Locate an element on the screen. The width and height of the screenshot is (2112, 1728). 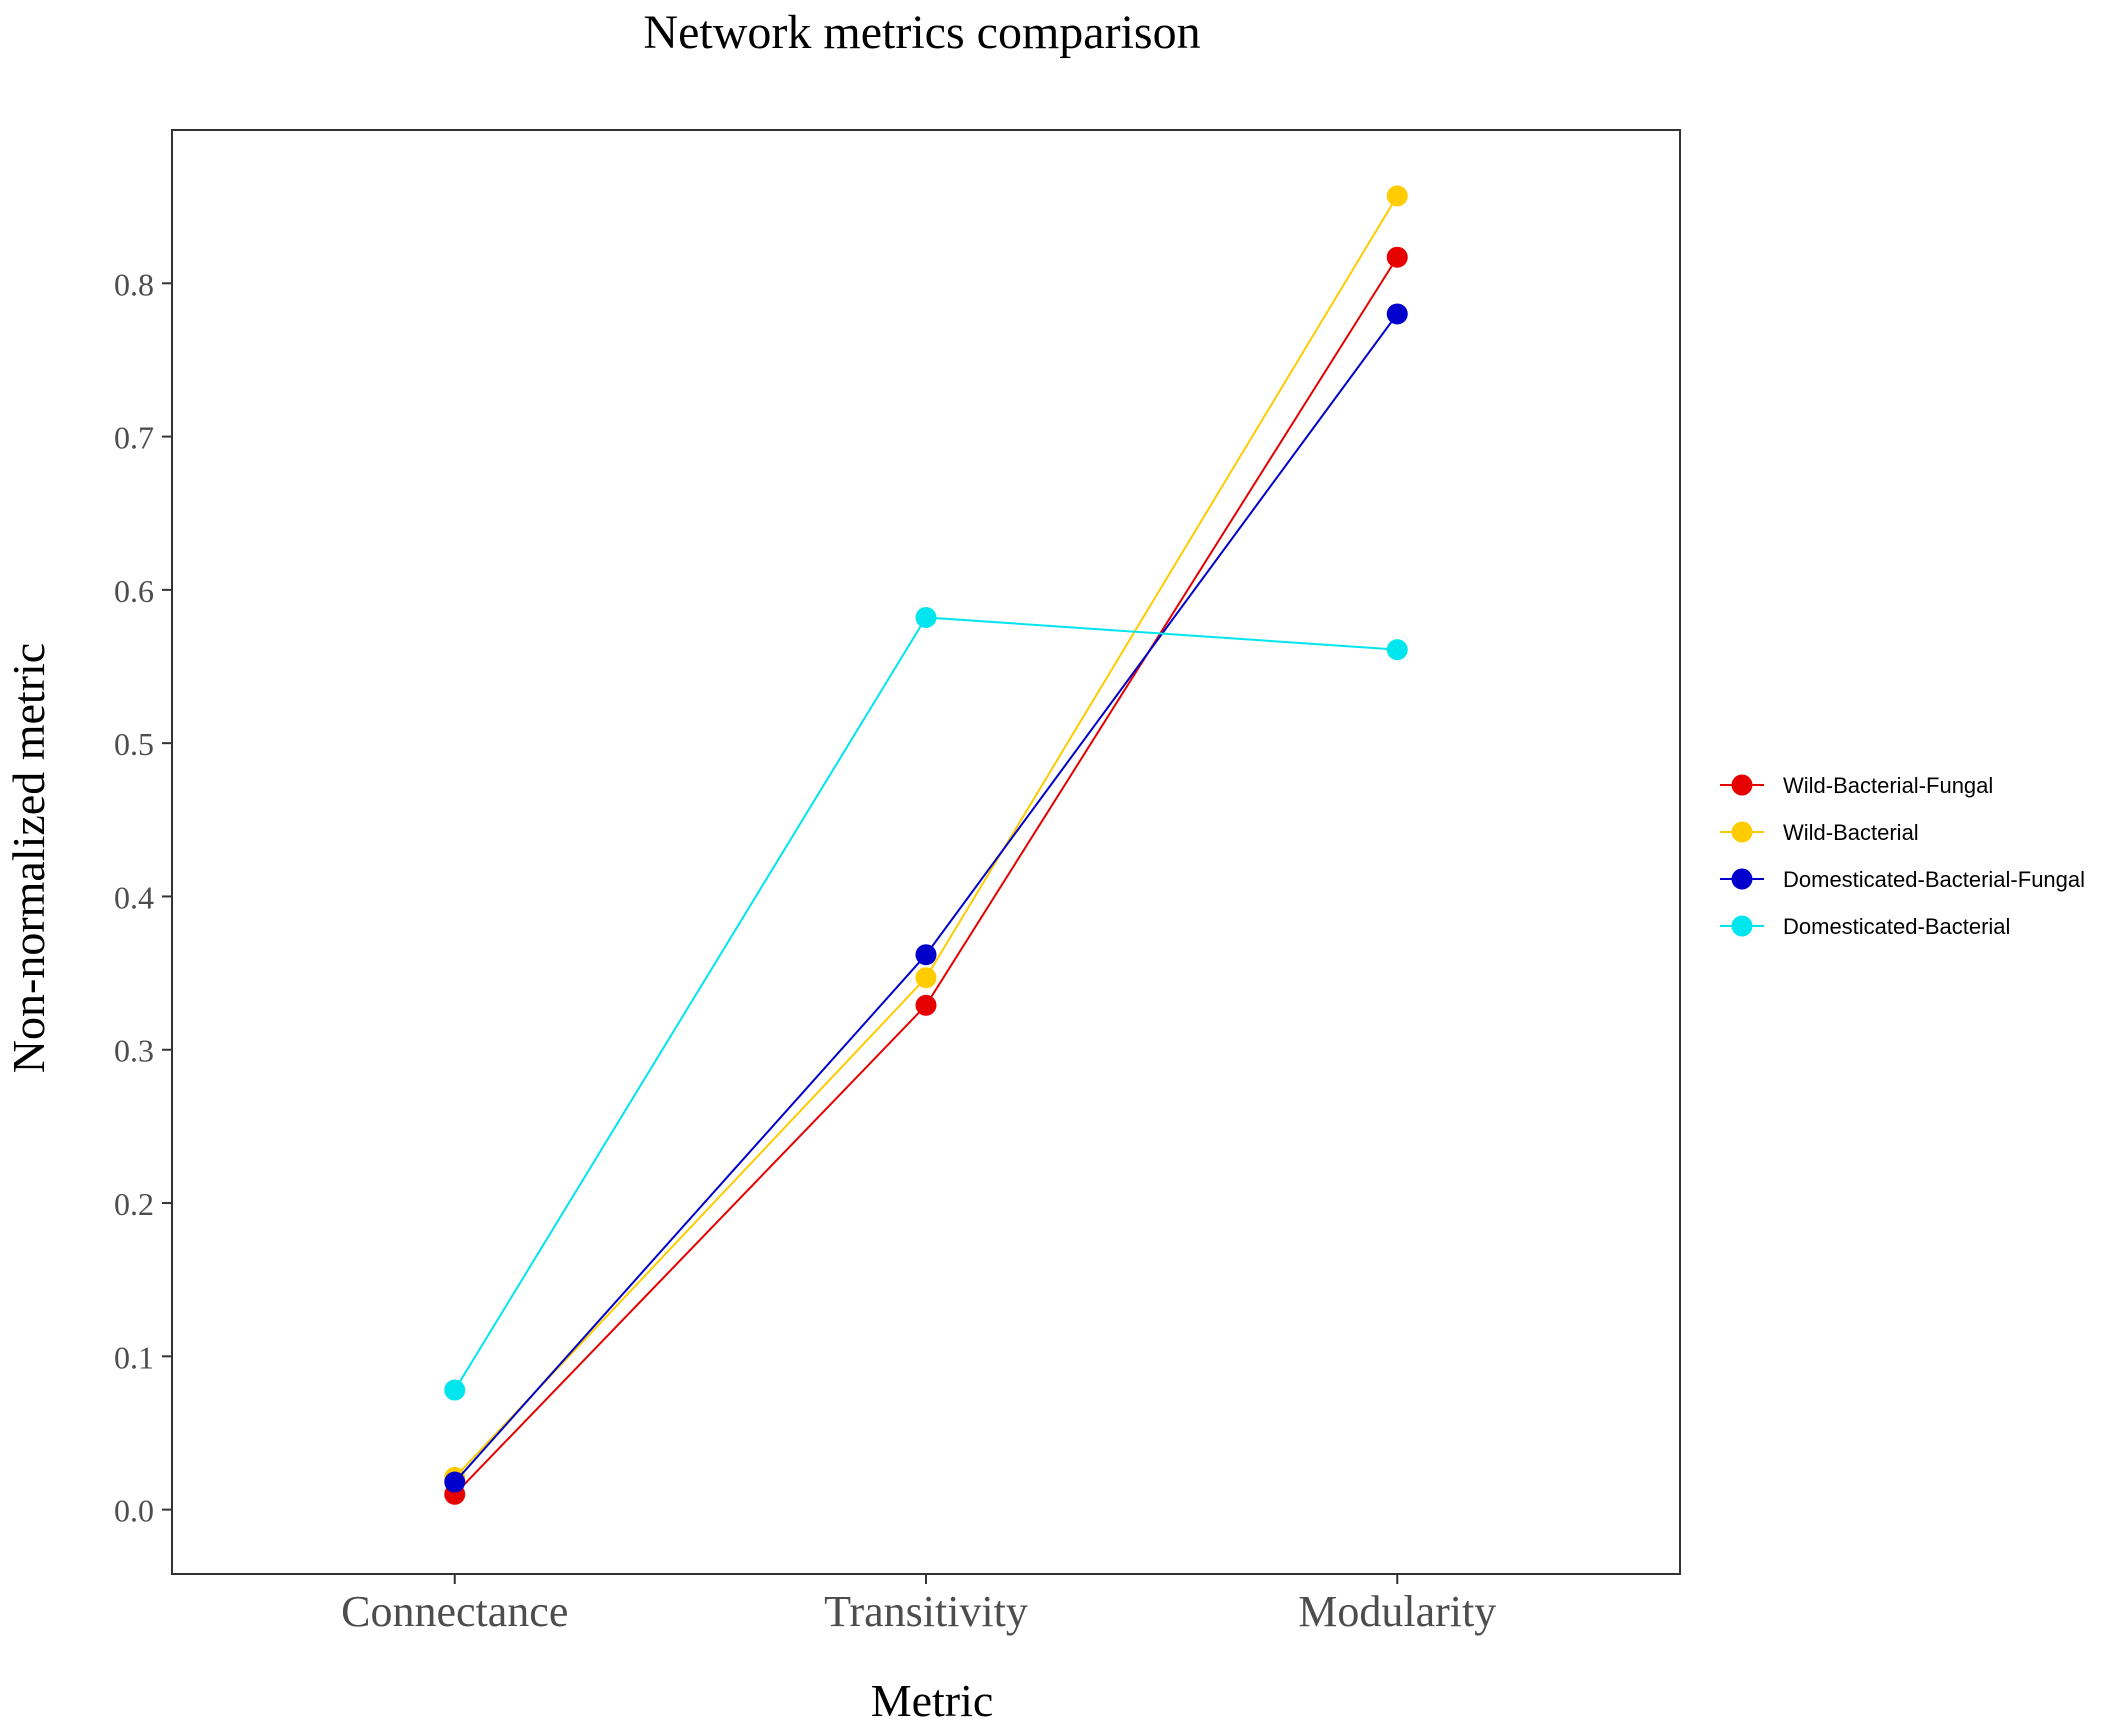
legend-item: Wild-Bacterial-Fungal is located at coordinates (1856, 785).